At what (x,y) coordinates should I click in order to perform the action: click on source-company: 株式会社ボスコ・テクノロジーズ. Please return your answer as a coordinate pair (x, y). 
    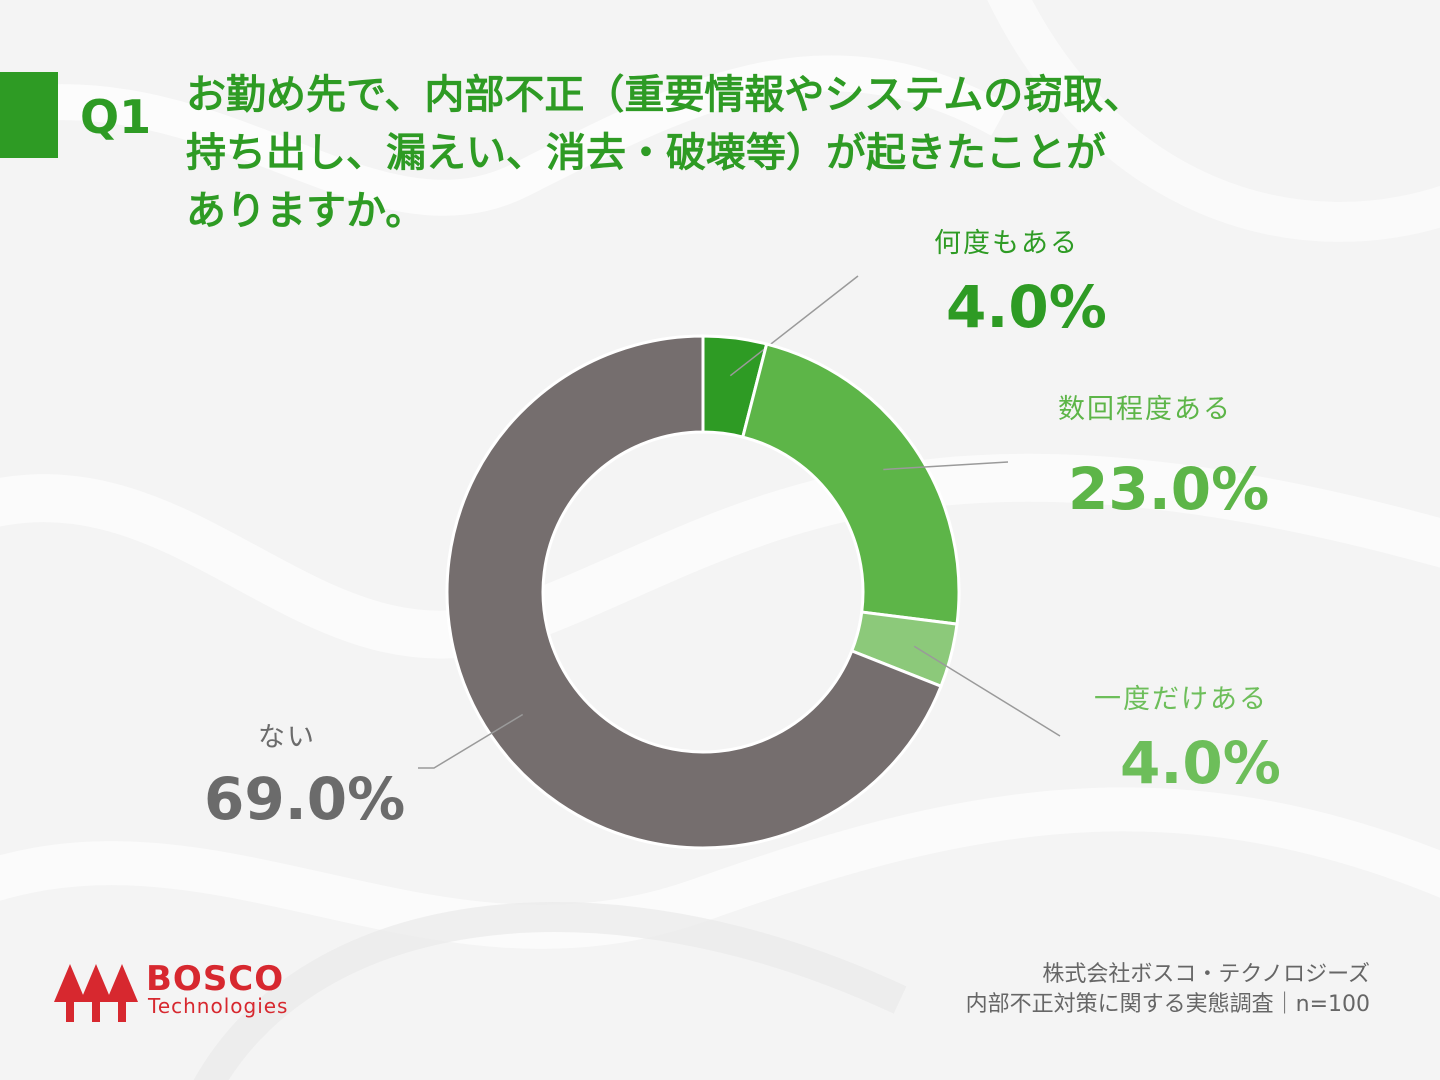
    Looking at the image, I should click on (1206, 974).